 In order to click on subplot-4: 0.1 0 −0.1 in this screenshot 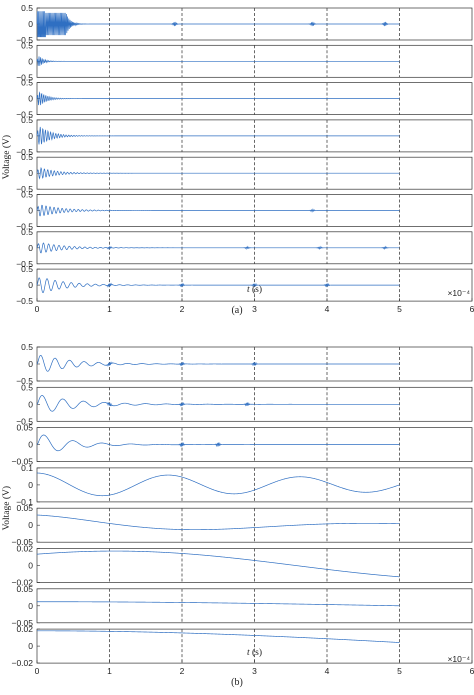, I will do `click(244, 485)`.